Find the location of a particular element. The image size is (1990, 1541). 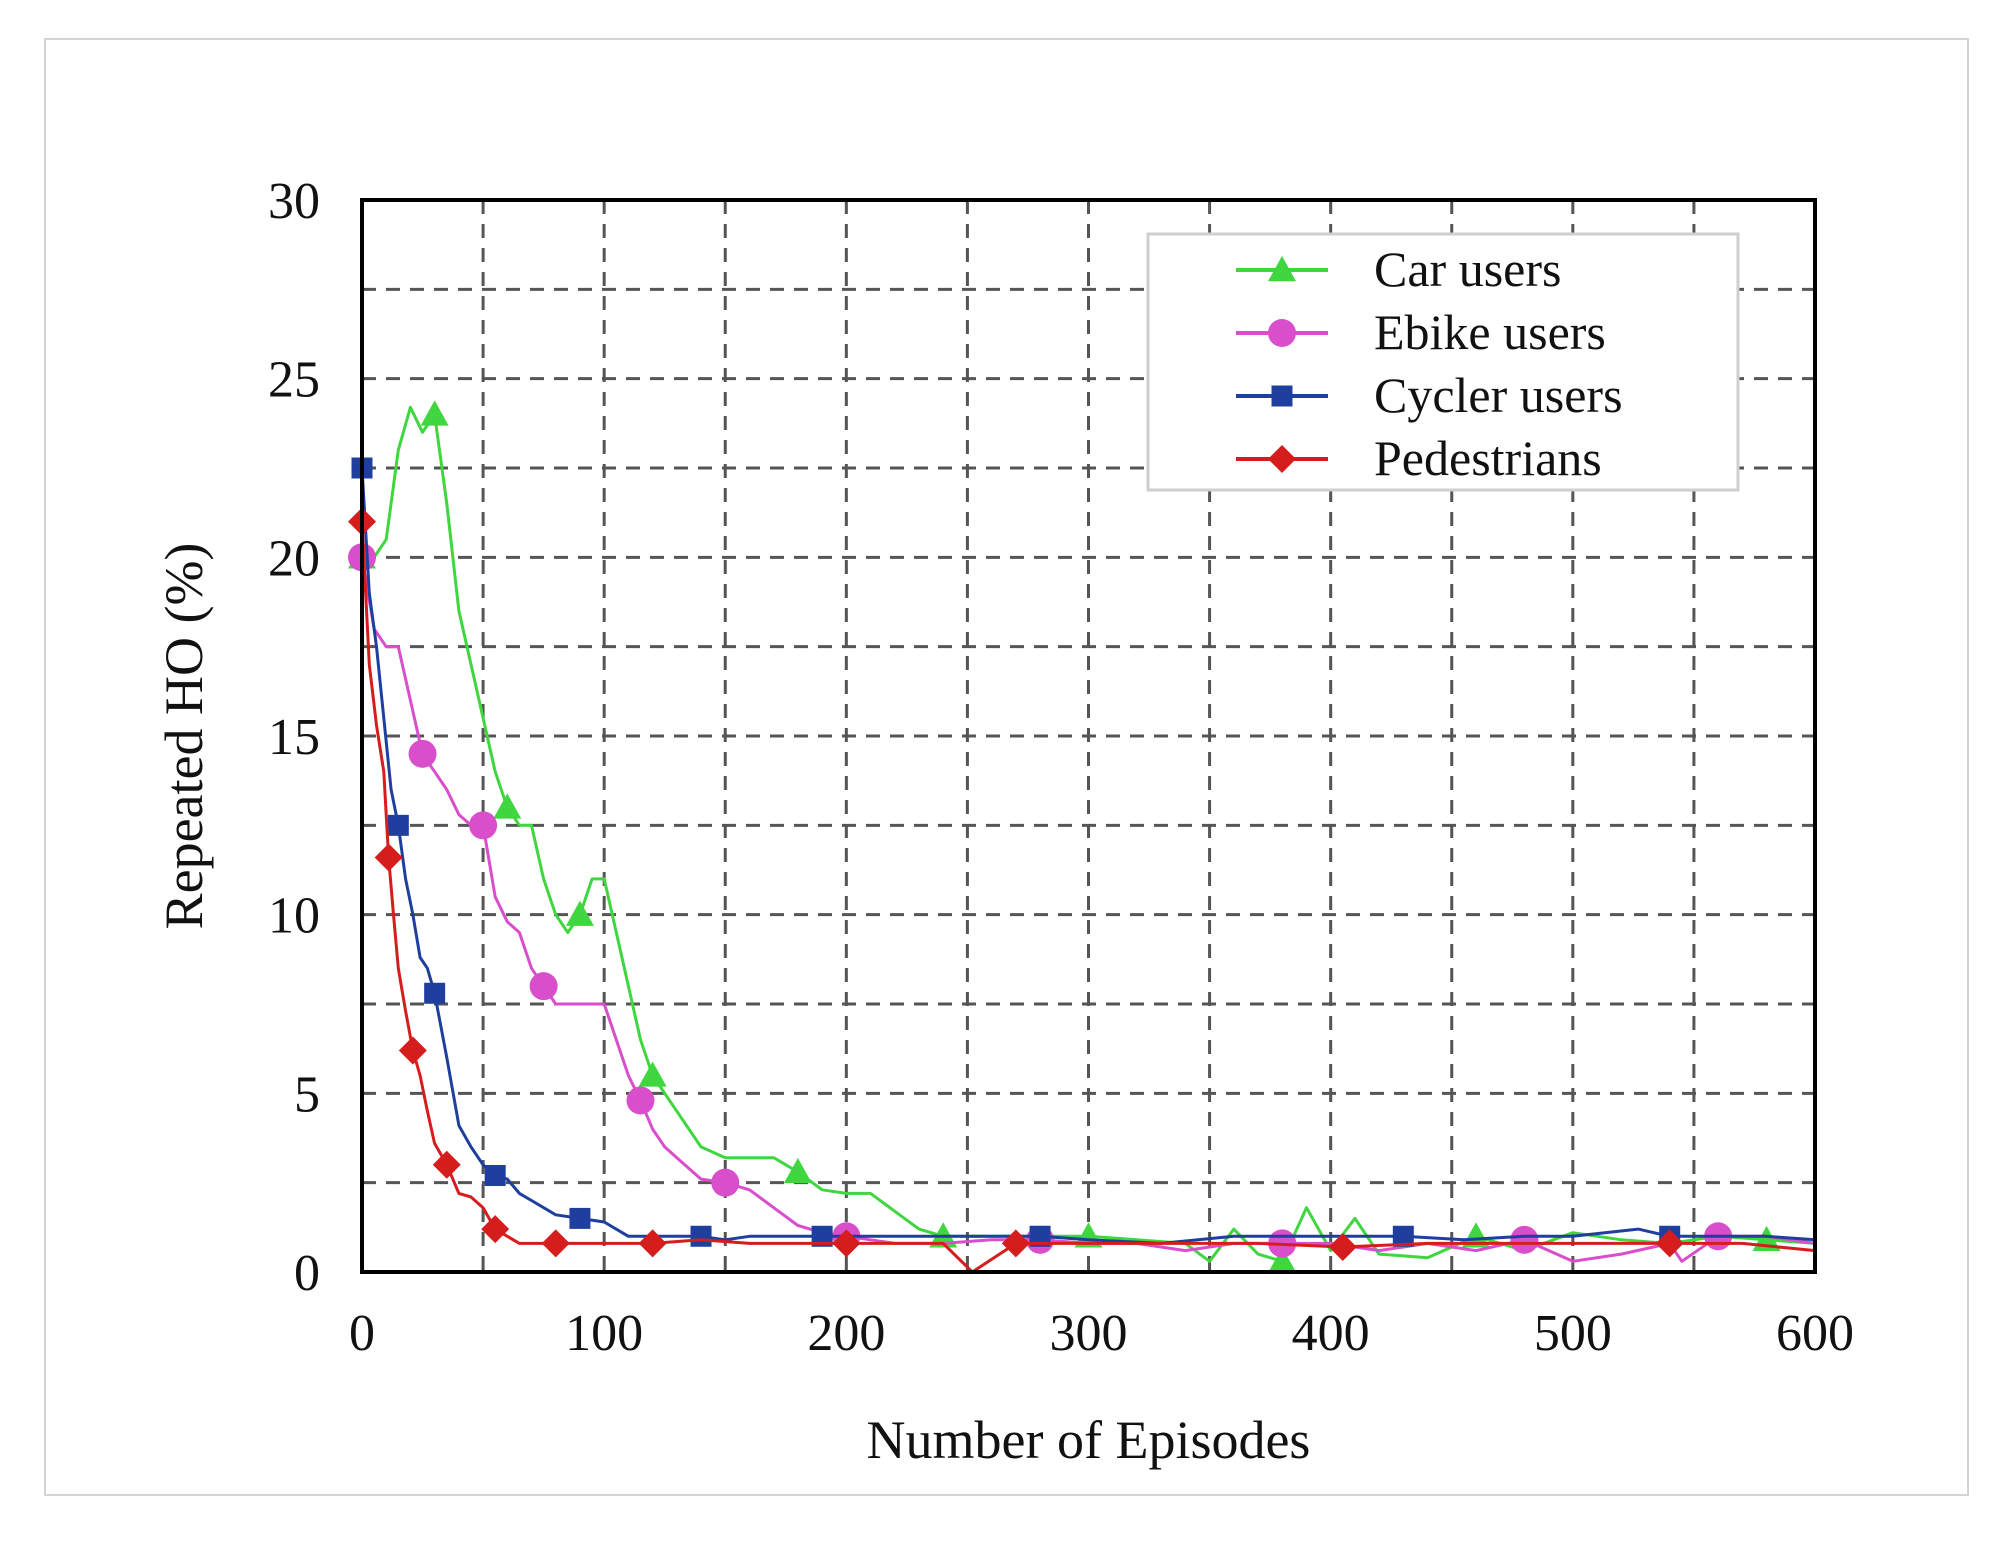

y-axis-title: Repeated HO (%) is located at coordinates (184, 736).